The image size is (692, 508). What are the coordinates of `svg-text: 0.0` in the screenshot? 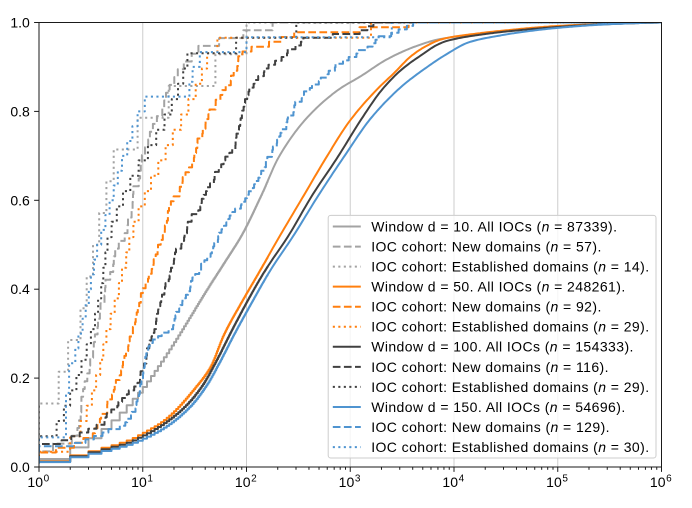 It's located at (20, 467).